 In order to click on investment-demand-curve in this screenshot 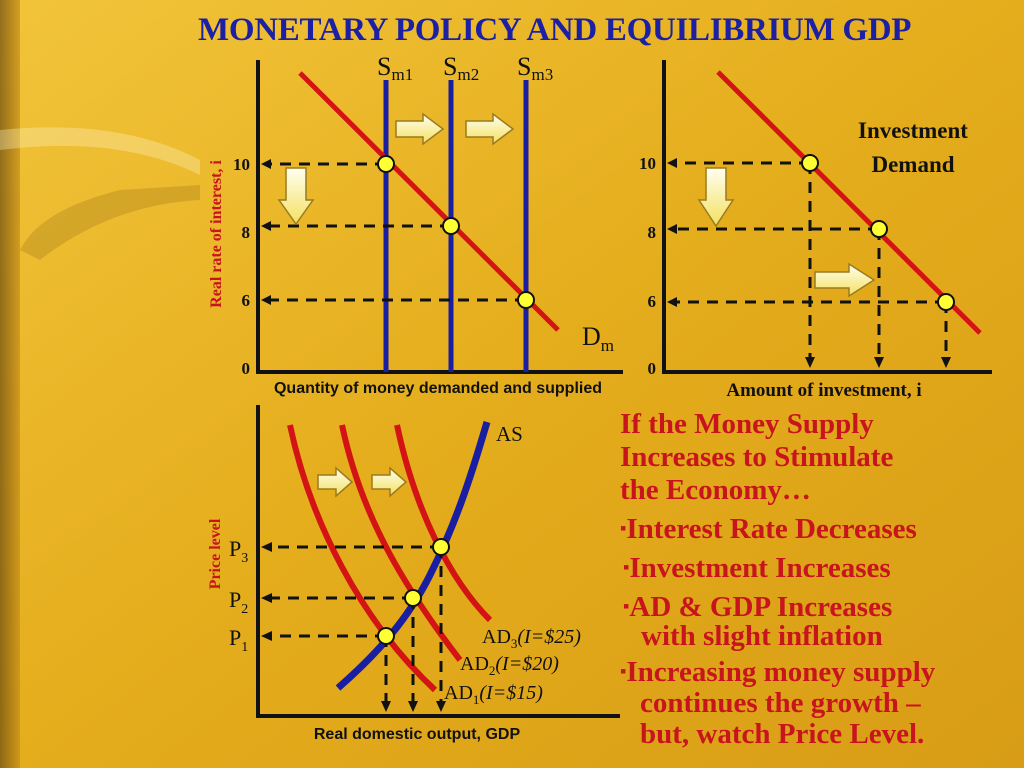, I will do `click(849, 202)`.